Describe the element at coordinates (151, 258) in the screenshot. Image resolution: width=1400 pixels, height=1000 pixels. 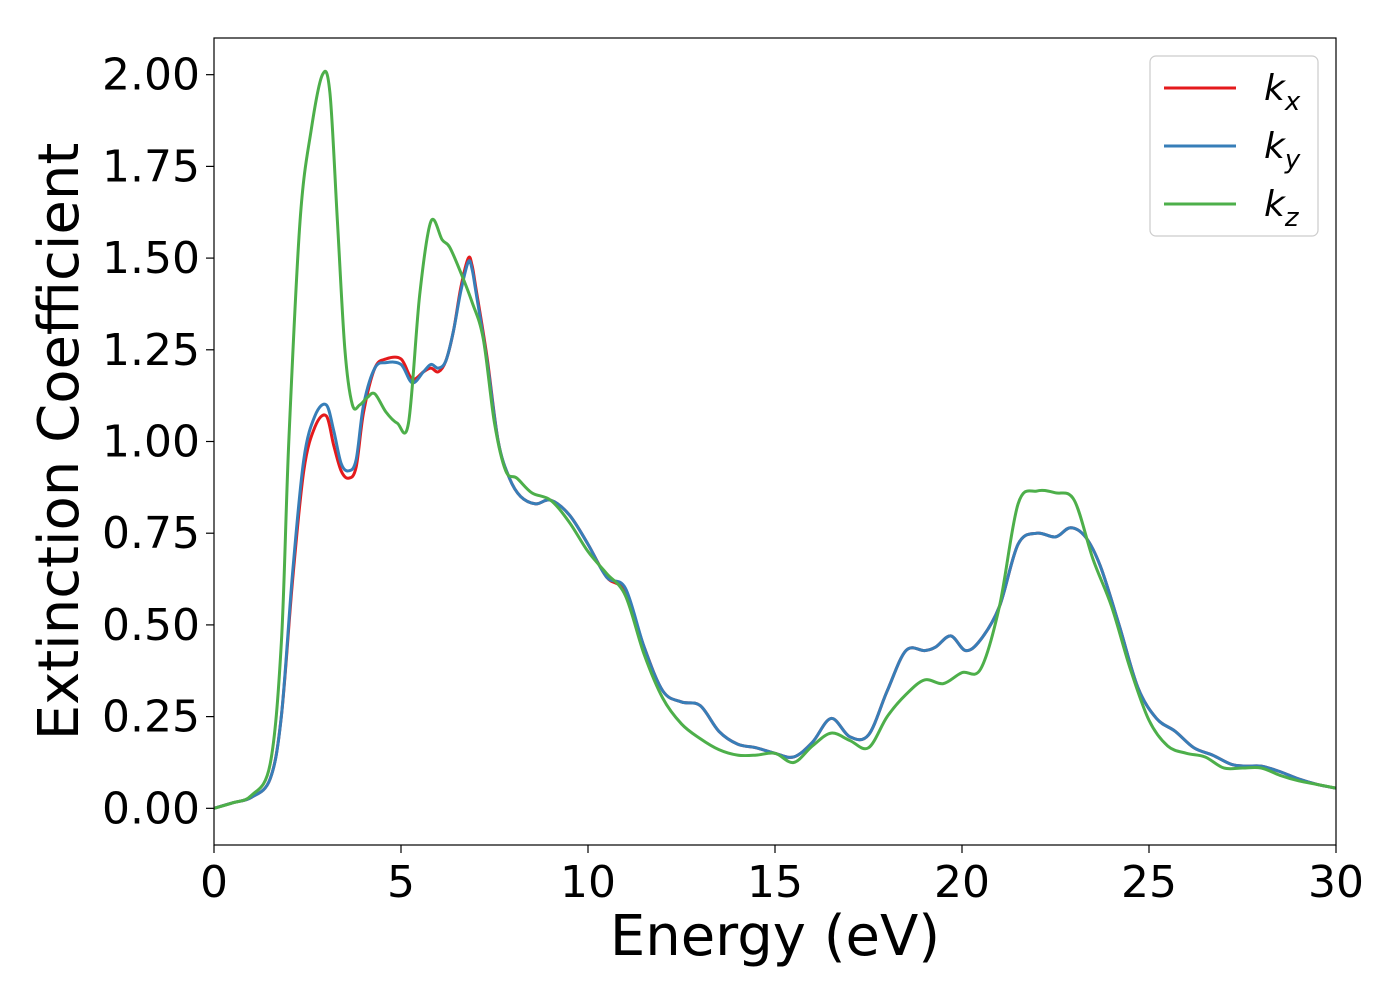
I see `y-tick-label: 1.50` at that location.